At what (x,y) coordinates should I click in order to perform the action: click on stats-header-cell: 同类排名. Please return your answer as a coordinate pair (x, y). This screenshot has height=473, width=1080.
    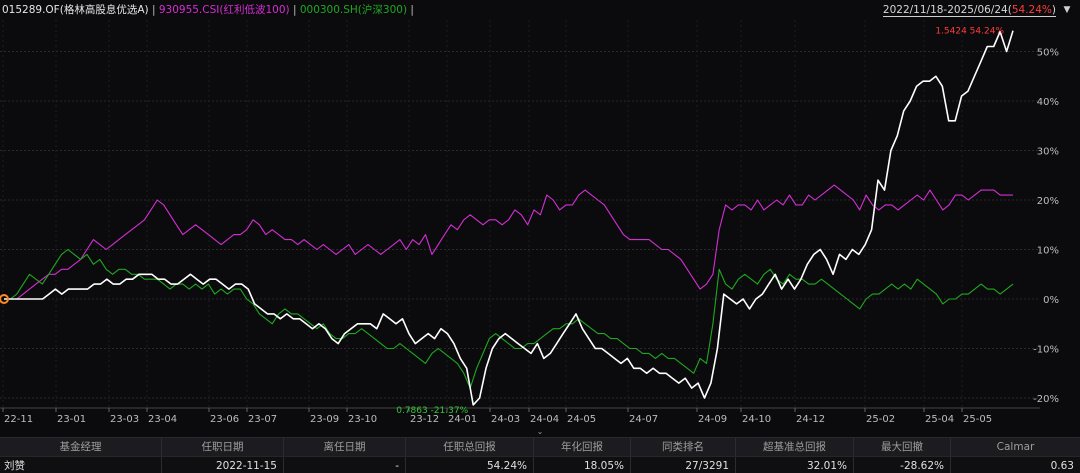
    Looking at the image, I should click on (683, 447).